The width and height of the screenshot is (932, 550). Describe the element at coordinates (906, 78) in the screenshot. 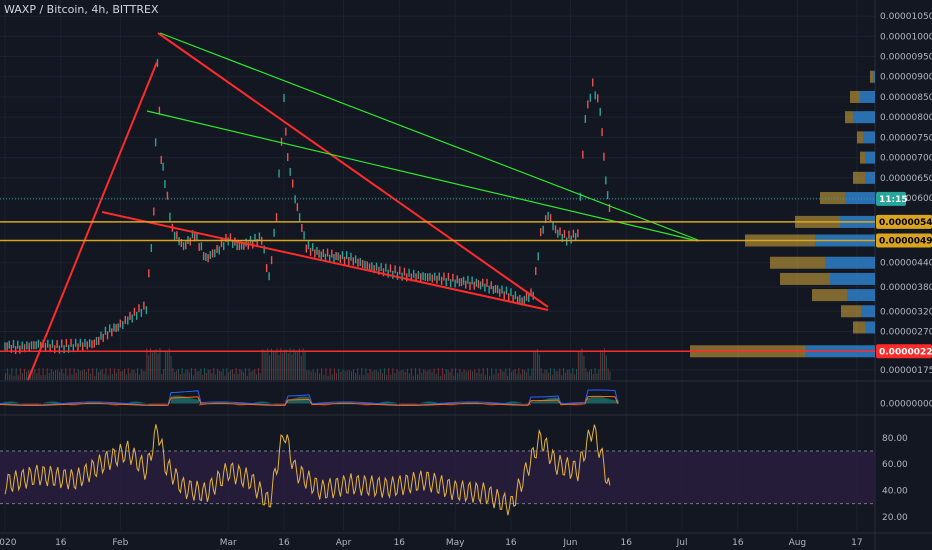

I see `price-tick-label: 0.00000900` at that location.